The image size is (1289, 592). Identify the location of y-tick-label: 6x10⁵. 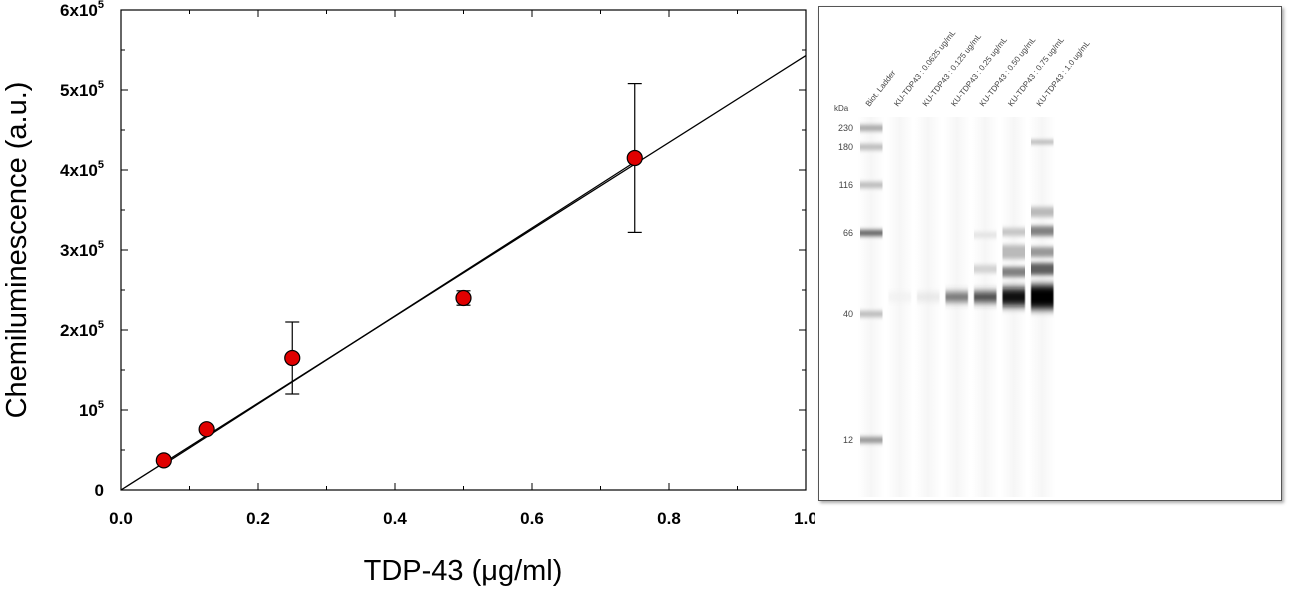
(82, 10).